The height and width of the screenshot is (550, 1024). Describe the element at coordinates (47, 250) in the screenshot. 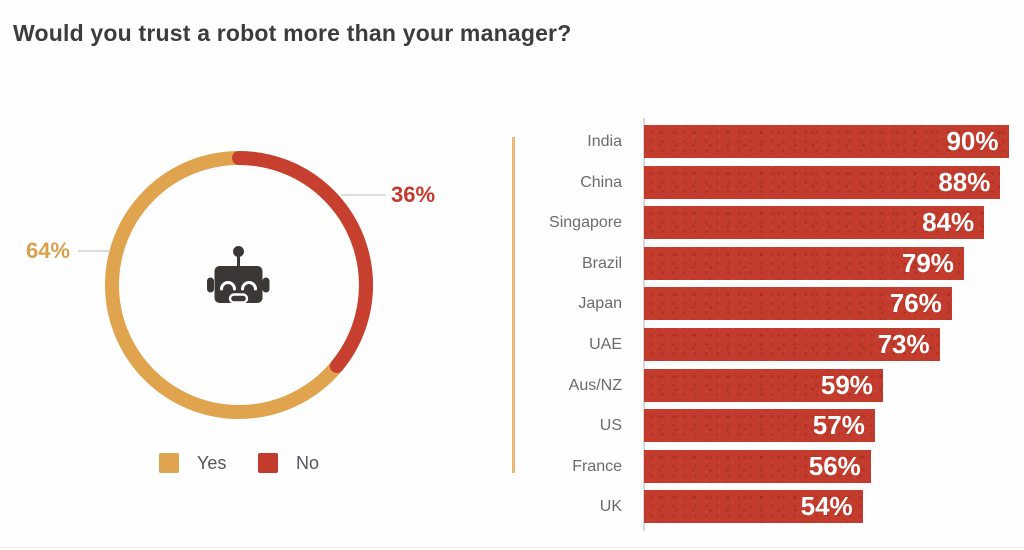

I see `callout-yes: 64%` at that location.